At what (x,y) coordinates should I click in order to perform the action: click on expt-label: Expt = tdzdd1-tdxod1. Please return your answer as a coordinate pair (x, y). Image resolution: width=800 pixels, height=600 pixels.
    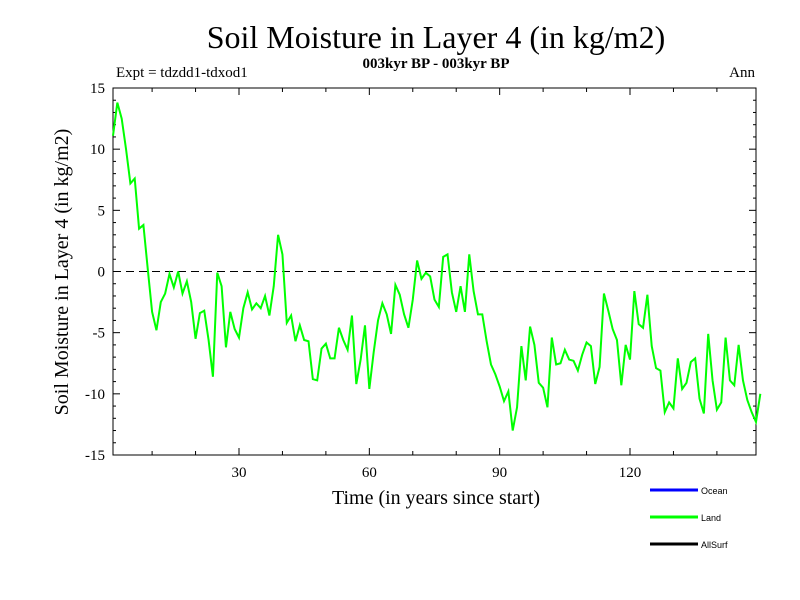
    Looking at the image, I should click on (182, 73).